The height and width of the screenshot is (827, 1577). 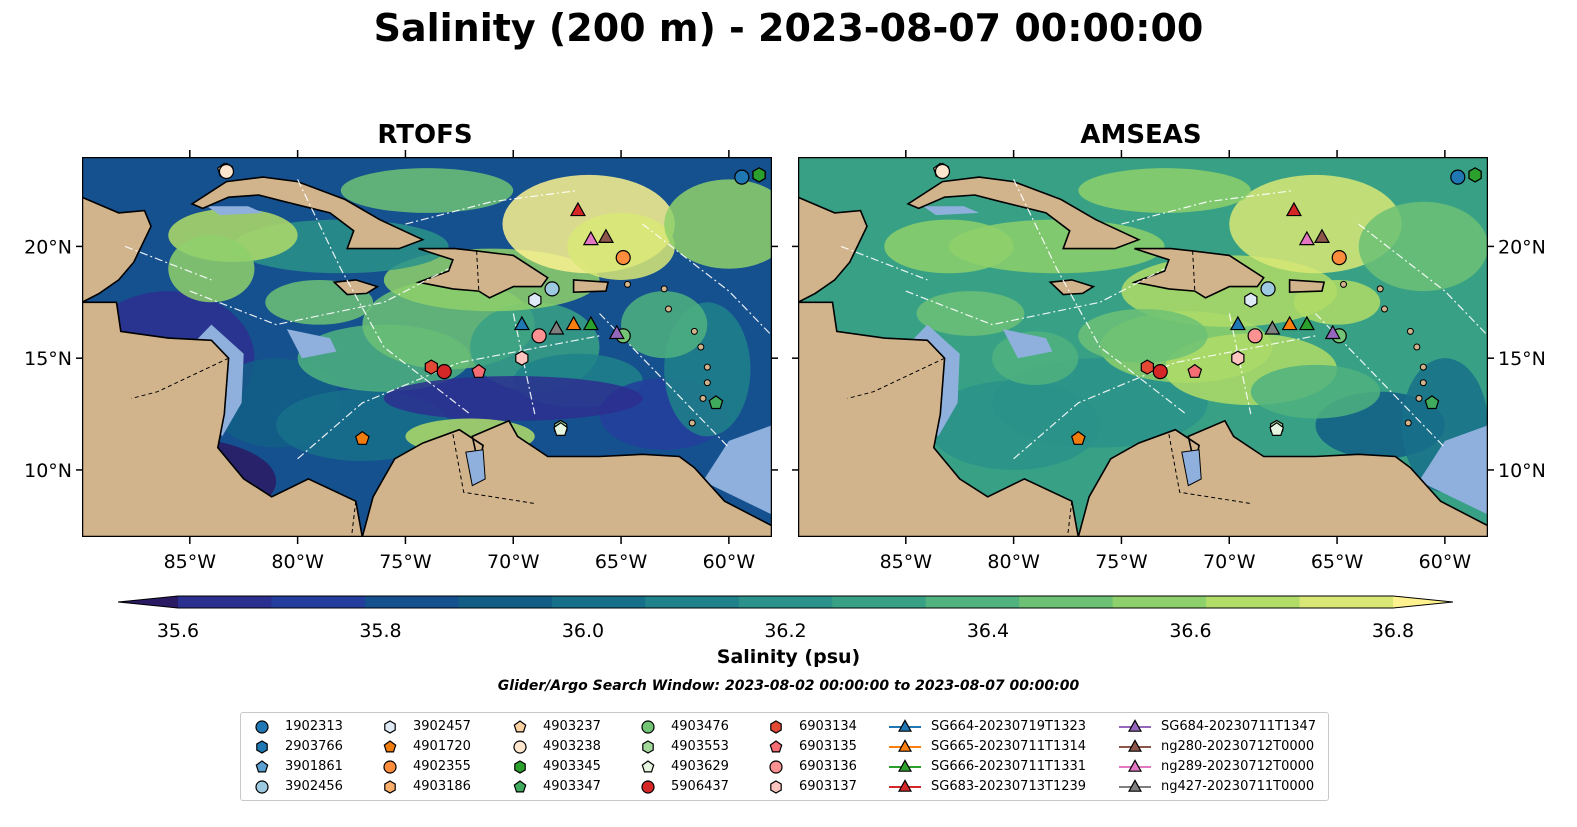 What do you see at coordinates (828, 766) in the screenshot?
I see `legend-label: 6903136` at bounding box center [828, 766].